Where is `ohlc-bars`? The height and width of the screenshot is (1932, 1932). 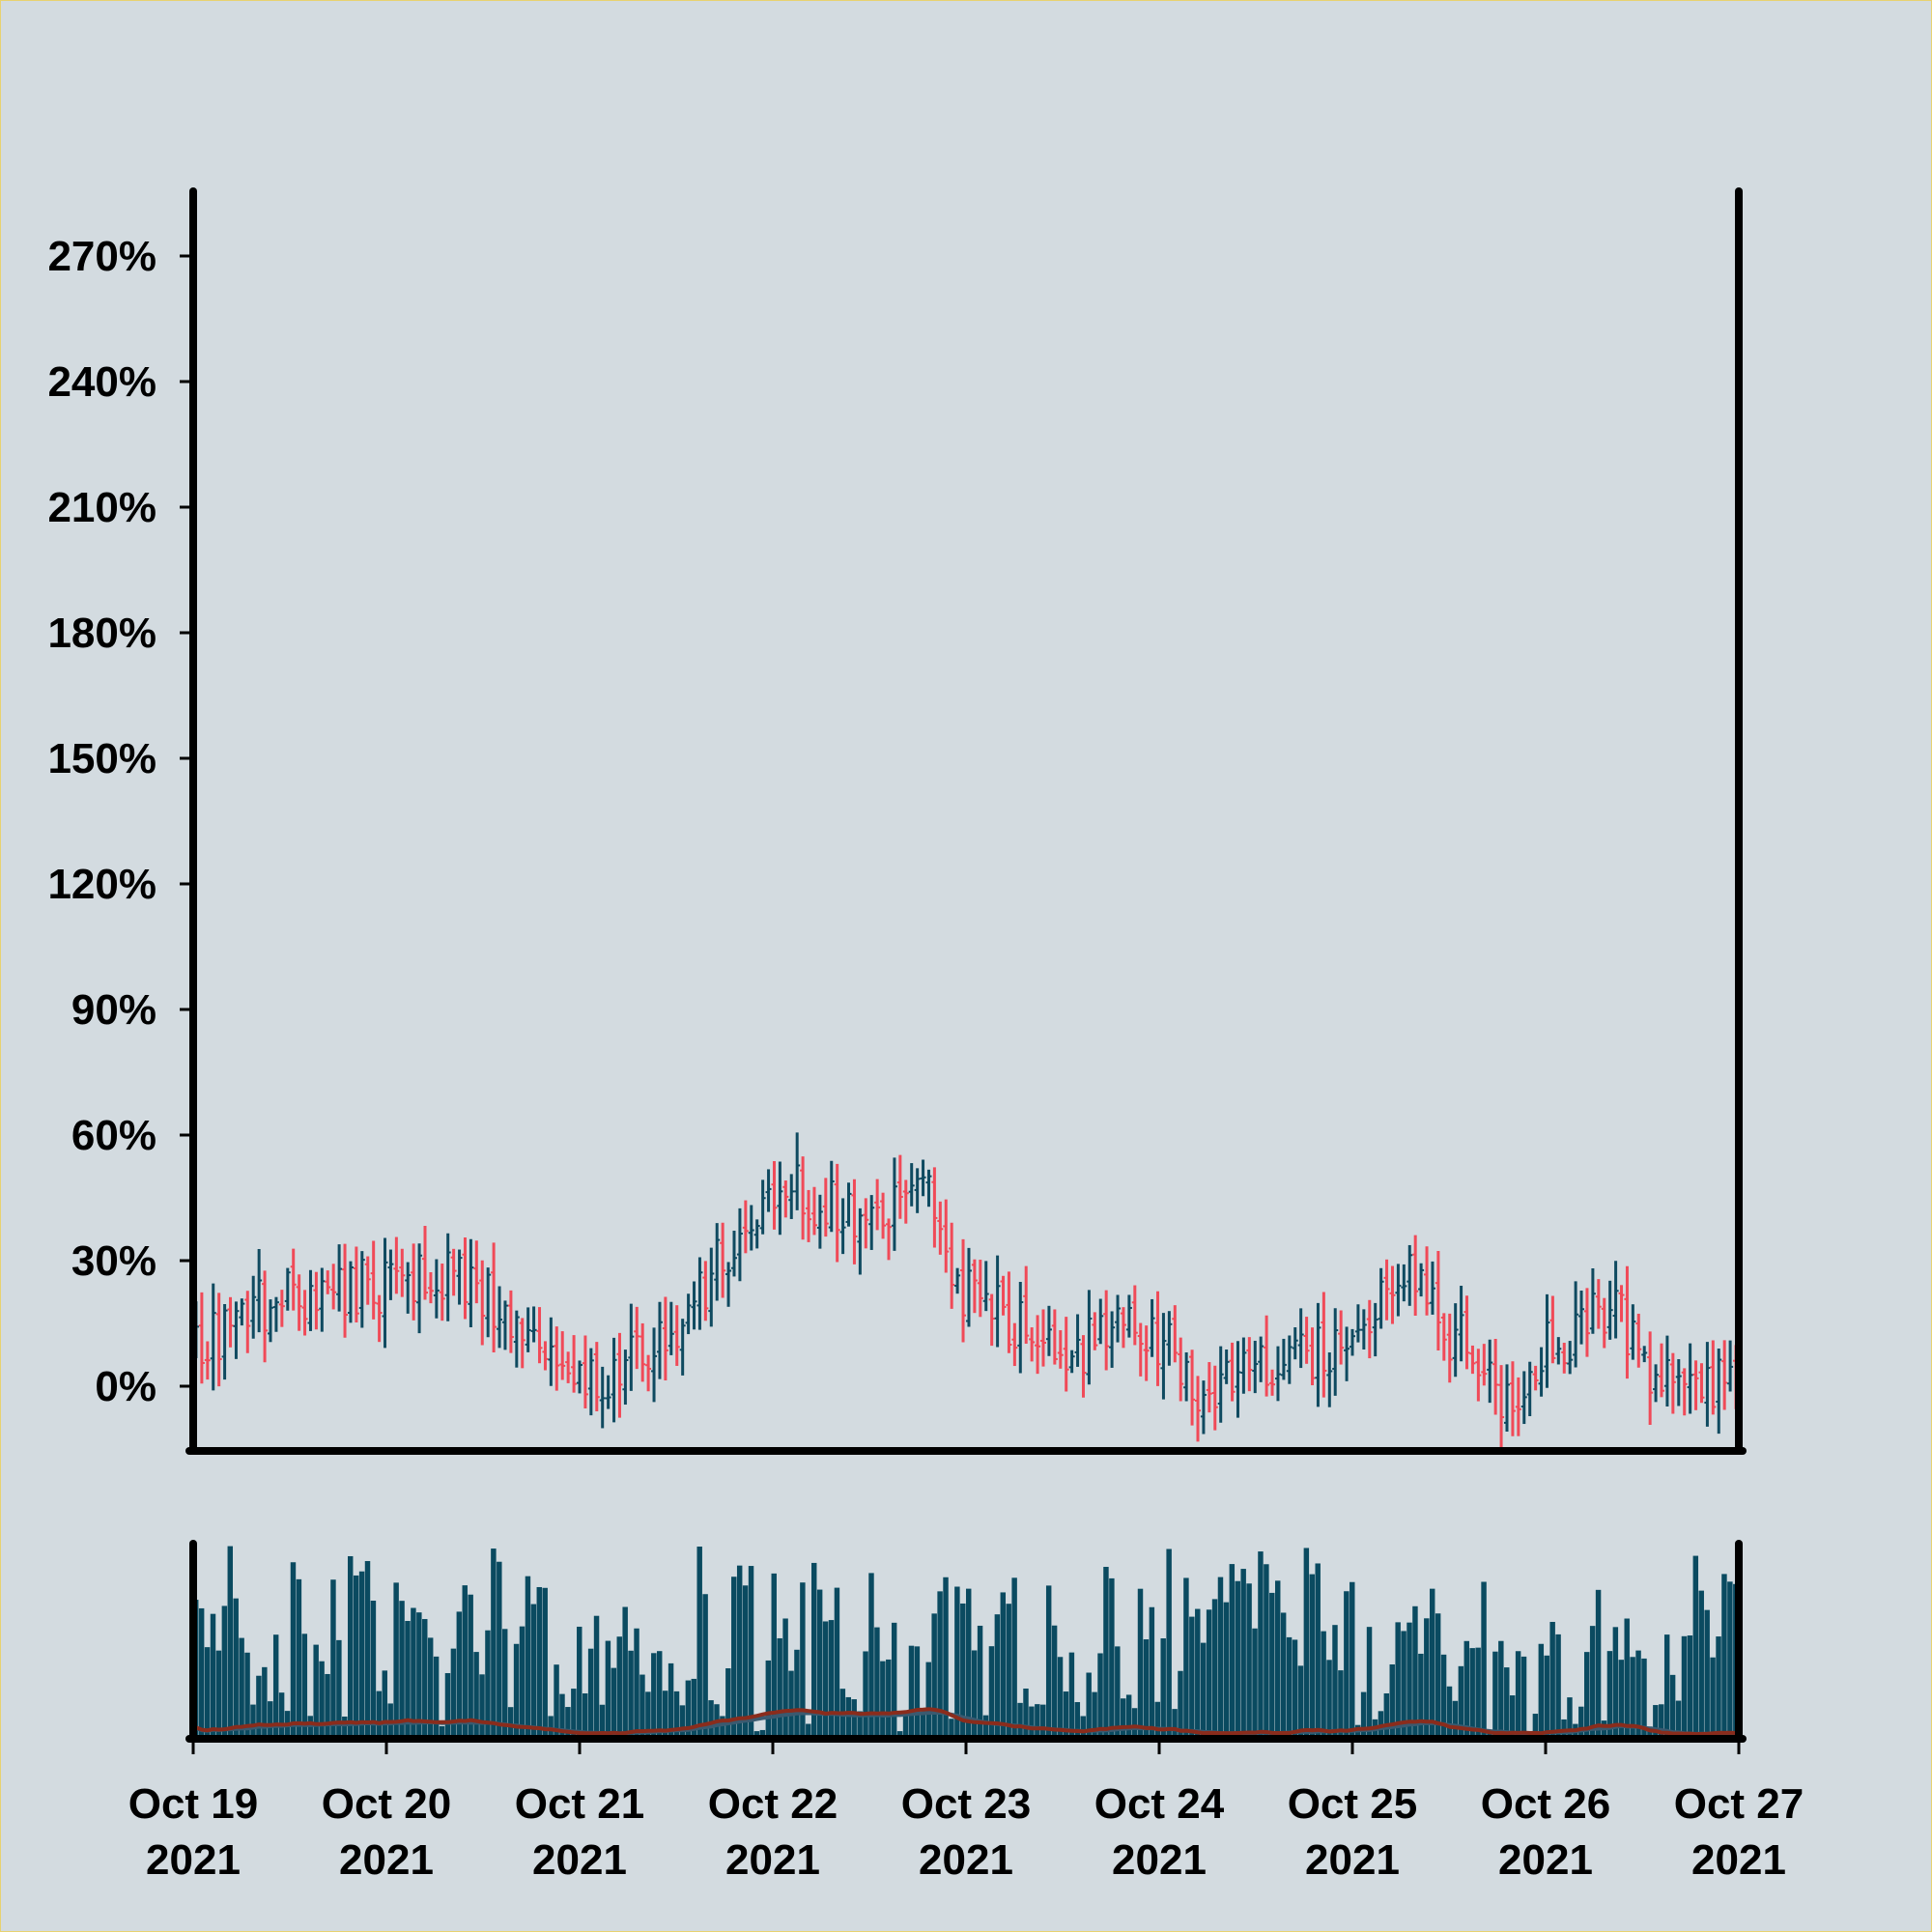
ohlc-bars is located at coordinates (966, 1290).